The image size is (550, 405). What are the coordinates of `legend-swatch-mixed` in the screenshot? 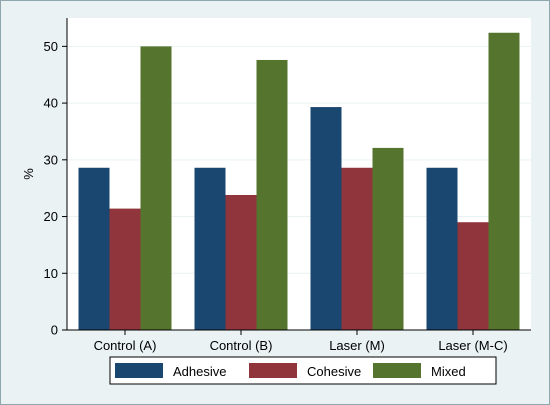 It's located at (397, 370).